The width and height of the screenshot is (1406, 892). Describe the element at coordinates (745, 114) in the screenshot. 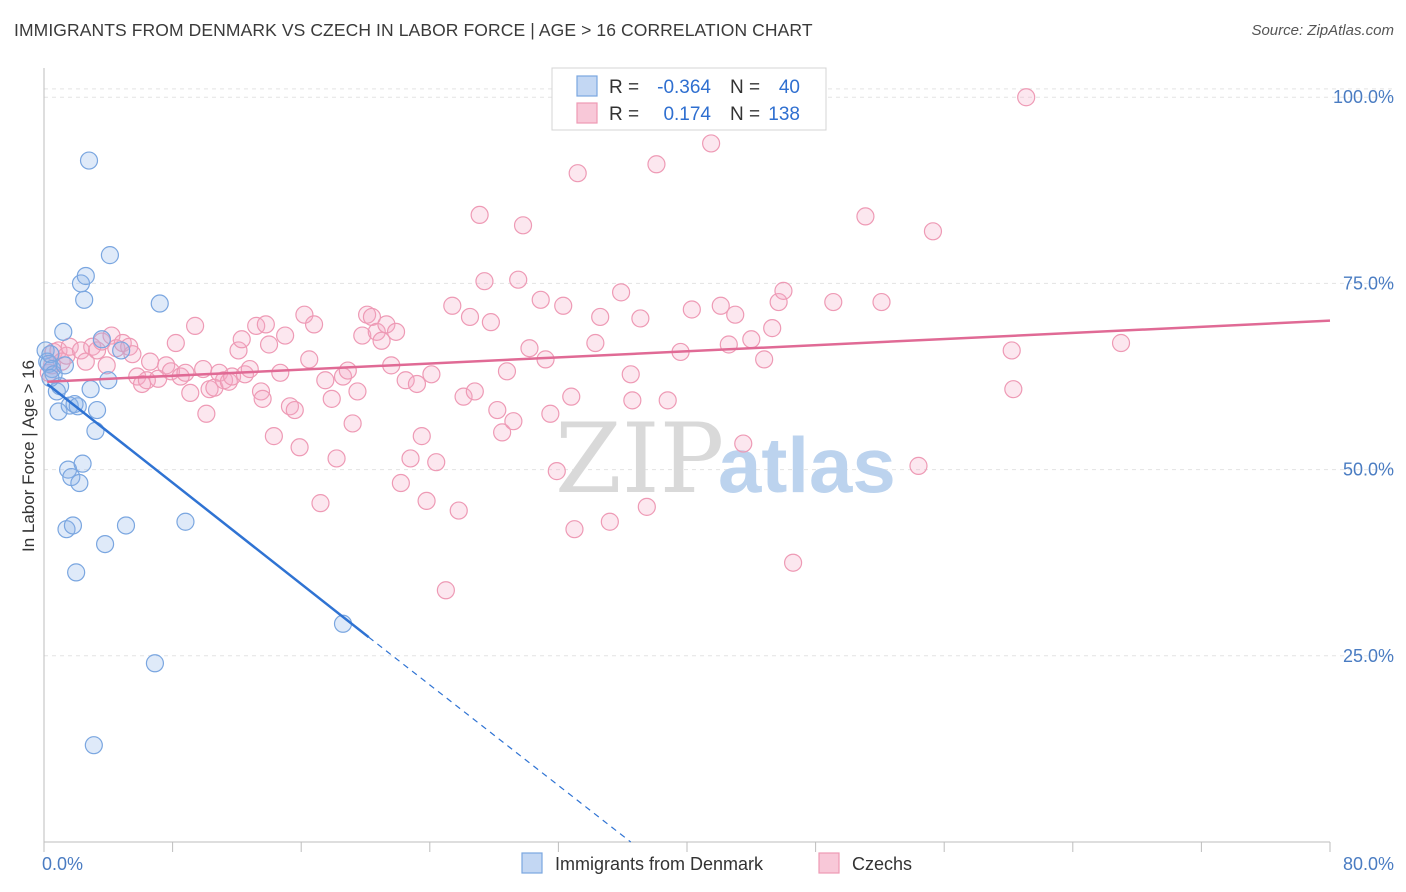

I see `legend-n-label-2: N =` at that location.